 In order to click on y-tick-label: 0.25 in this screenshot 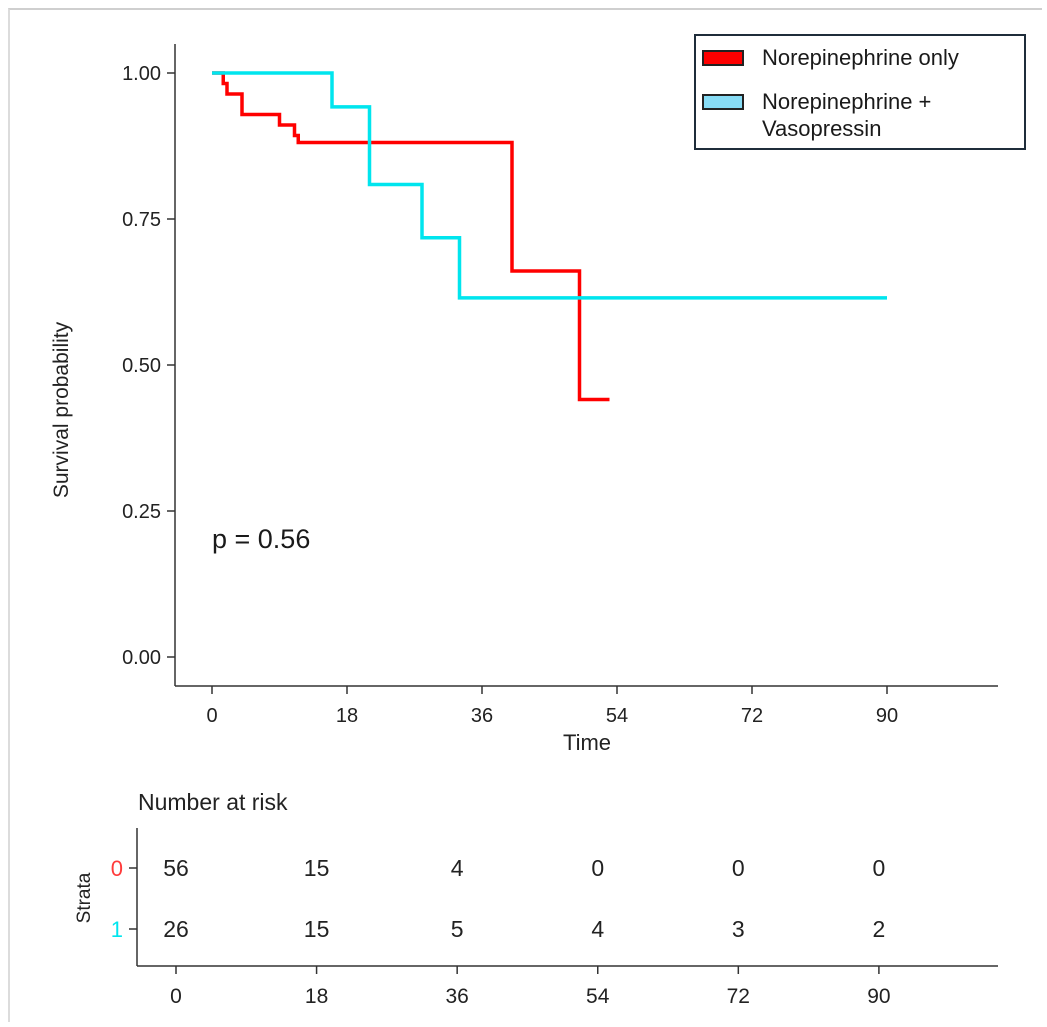, I will do `click(141, 512)`.